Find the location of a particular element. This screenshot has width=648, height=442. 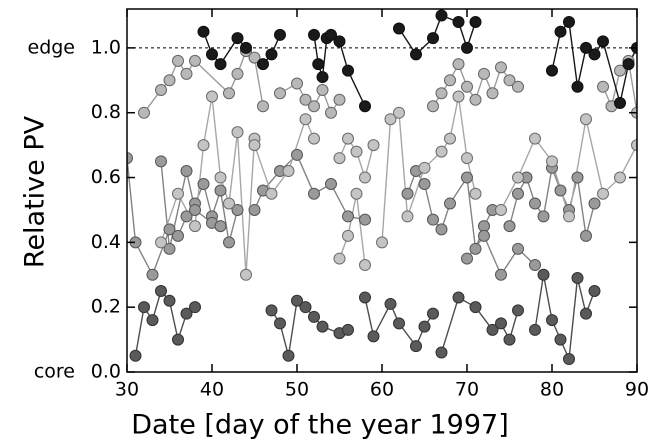

y-tick-label: 0.6 is located at coordinates (106, 177).